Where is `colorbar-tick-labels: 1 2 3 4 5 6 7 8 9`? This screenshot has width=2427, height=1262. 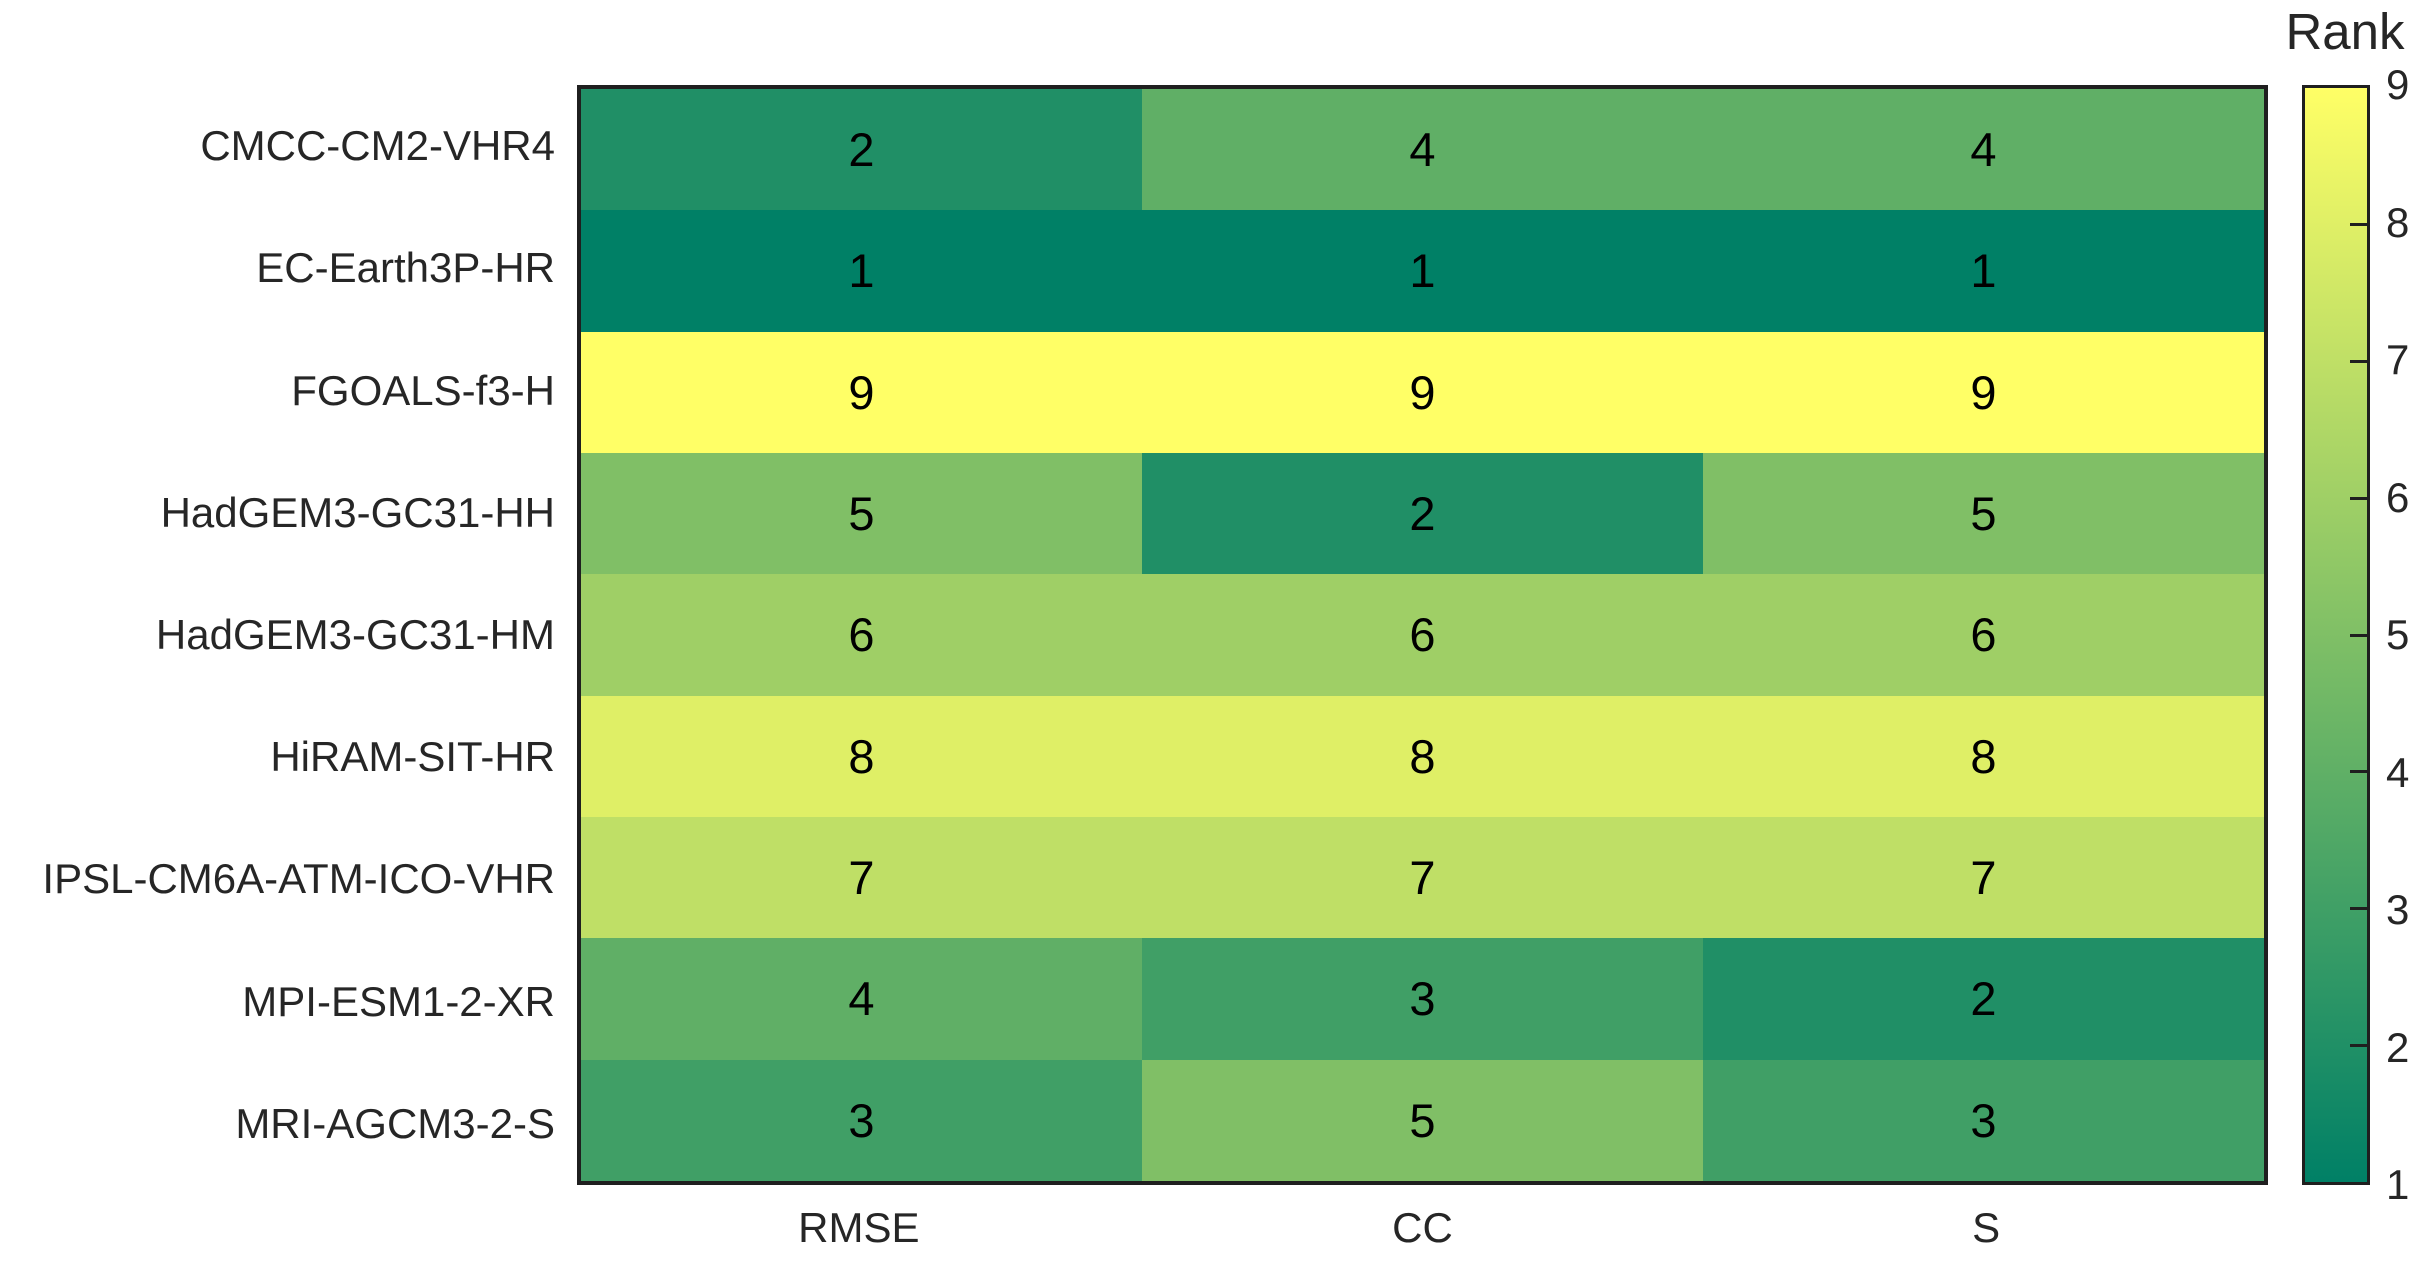 colorbar-tick-labels: 1 2 3 4 5 6 7 8 9 is located at coordinates (2406, 635).